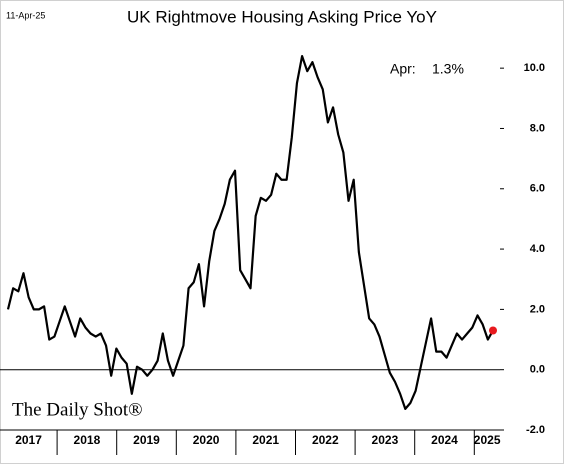 This screenshot has width=564, height=464. Describe the element at coordinates (325, 440) in the screenshot. I see `x-tick-label: 2022` at that location.